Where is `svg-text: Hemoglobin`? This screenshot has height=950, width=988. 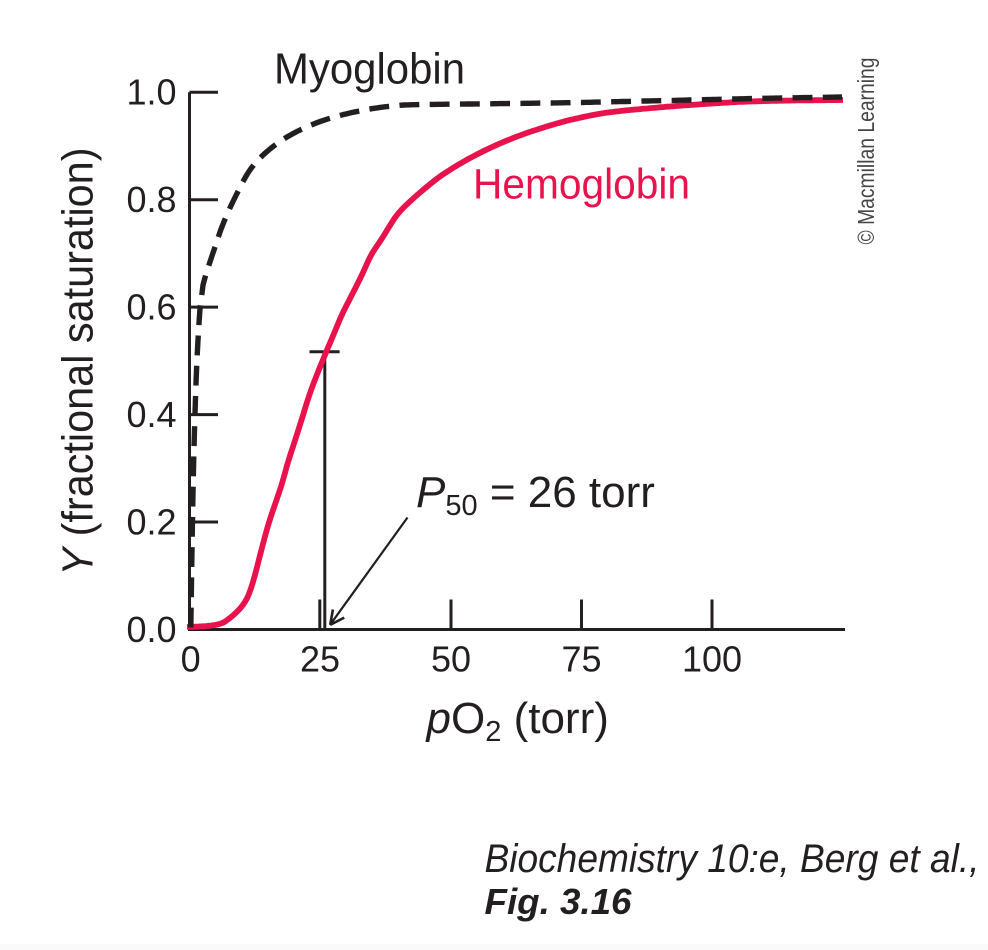
svg-text: Hemoglobin is located at coordinates (581, 185).